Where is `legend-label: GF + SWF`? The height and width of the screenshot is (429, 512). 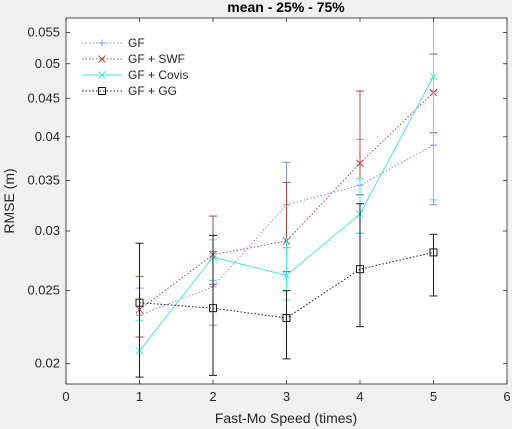 legend-label: GF + SWF is located at coordinates (156, 59).